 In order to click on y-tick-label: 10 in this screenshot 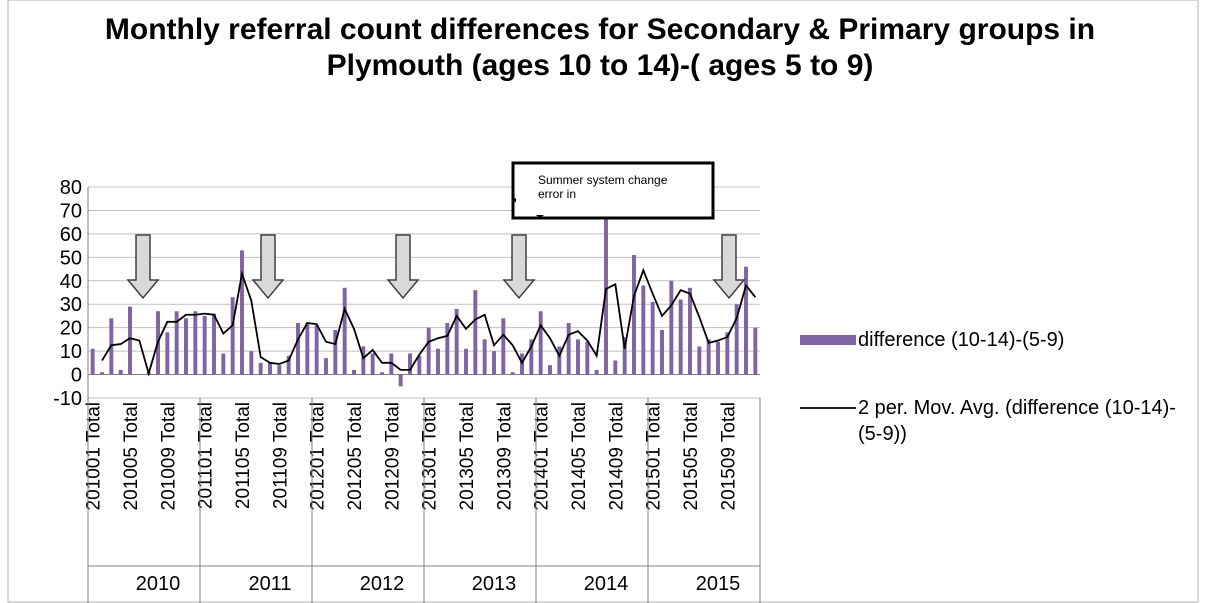, I will do `click(71, 352)`.